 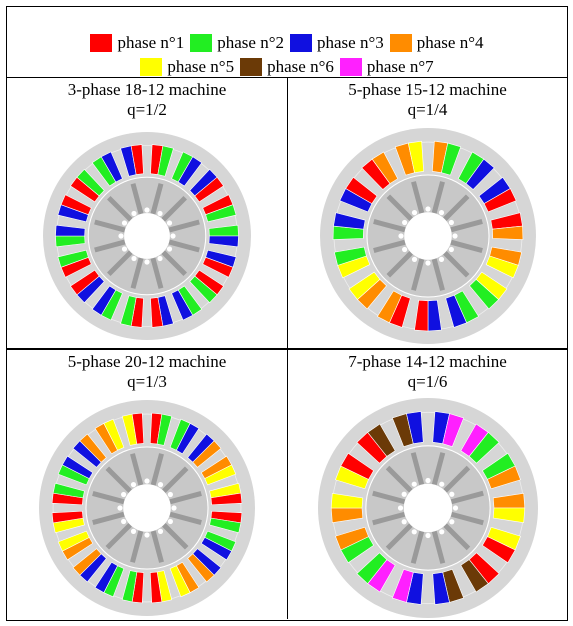 I want to click on legend-item-phase-2: phase n°2, so click(x=237, y=43).